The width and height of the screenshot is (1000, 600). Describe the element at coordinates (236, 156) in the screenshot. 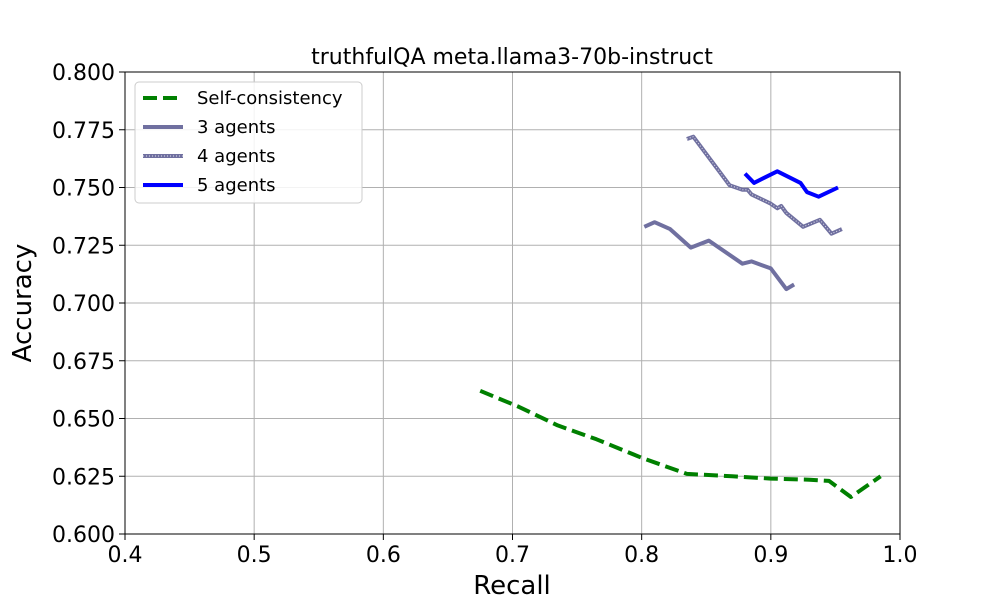

I see `legend-label-4-agents: 4 agents` at that location.